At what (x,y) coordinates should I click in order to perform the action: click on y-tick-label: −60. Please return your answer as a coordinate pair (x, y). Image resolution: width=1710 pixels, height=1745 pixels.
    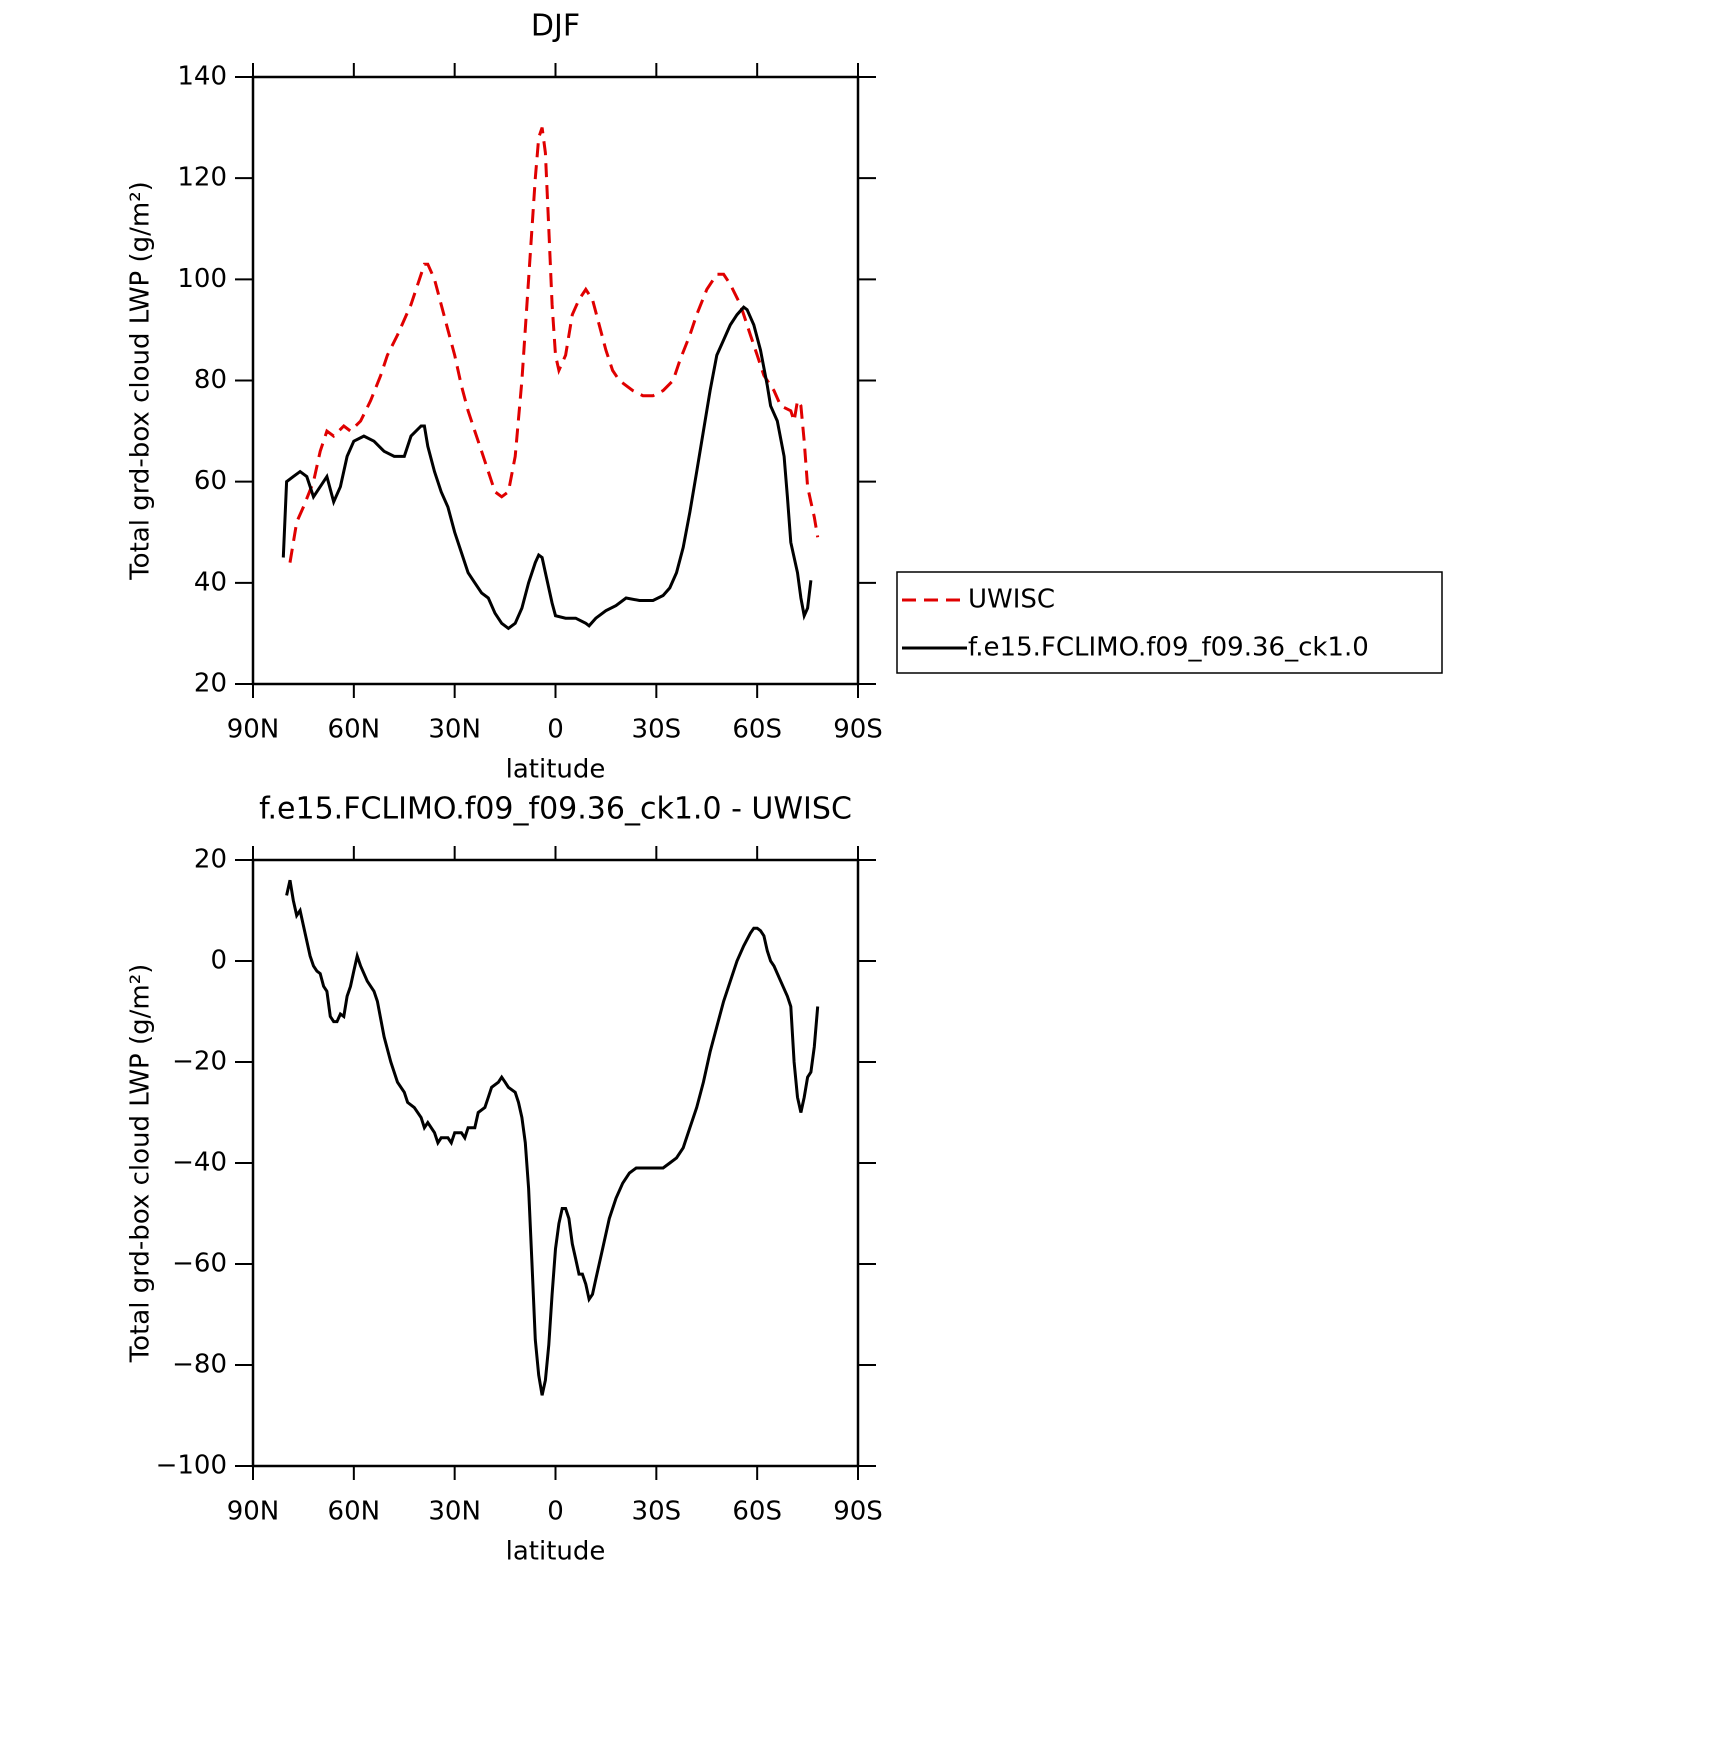
    Looking at the image, I should click on (199, 1264).